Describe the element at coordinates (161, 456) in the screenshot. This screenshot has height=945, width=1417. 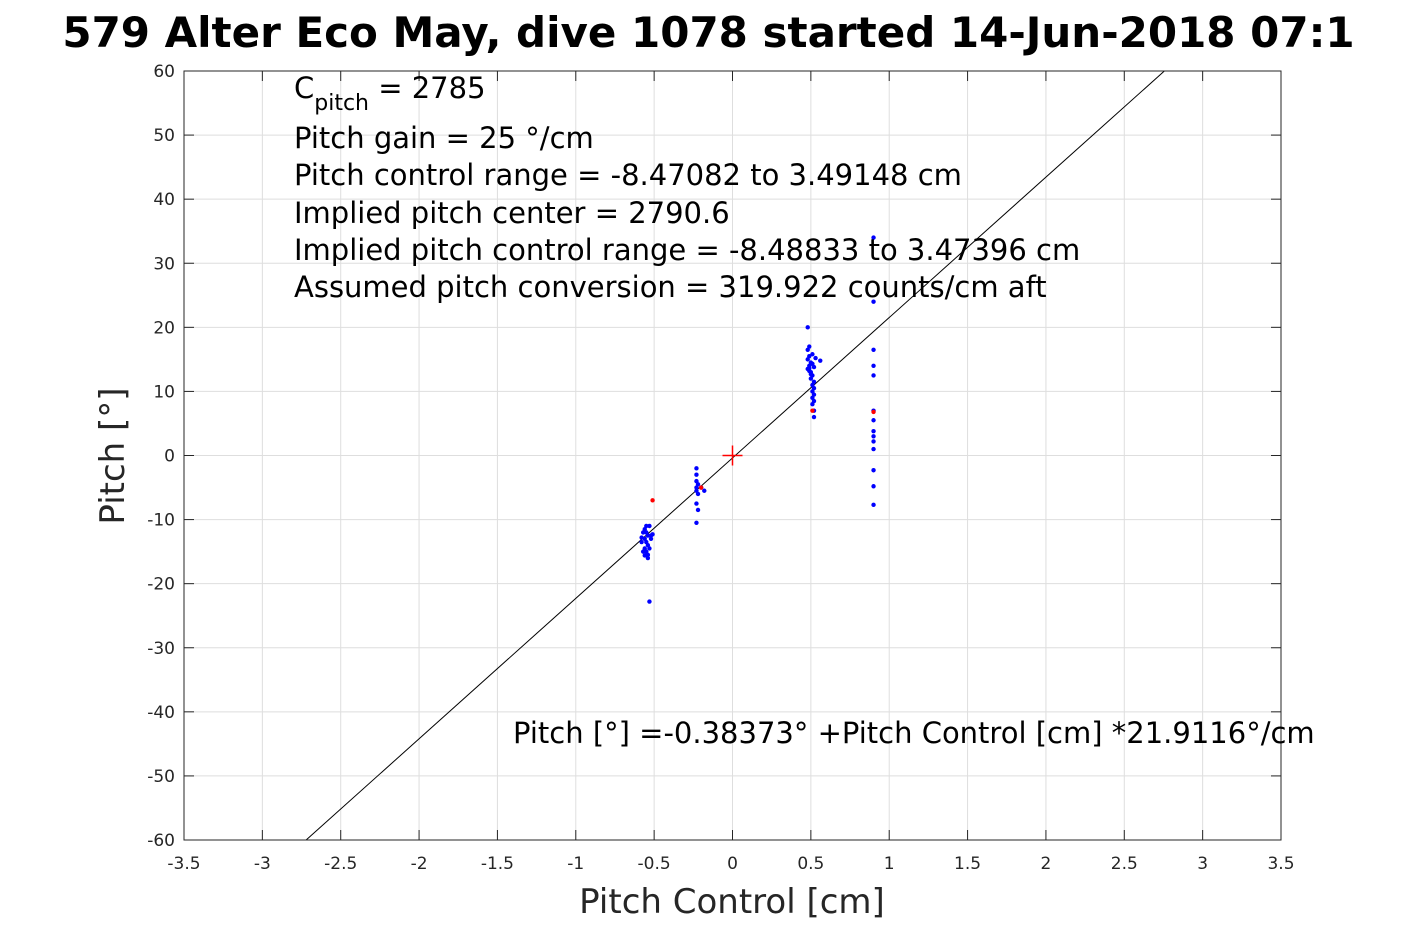
I see `y-tick-labels: 60 50 40 30 20 10 0 -10 -20 -30 -40 -50 -60` at that location.